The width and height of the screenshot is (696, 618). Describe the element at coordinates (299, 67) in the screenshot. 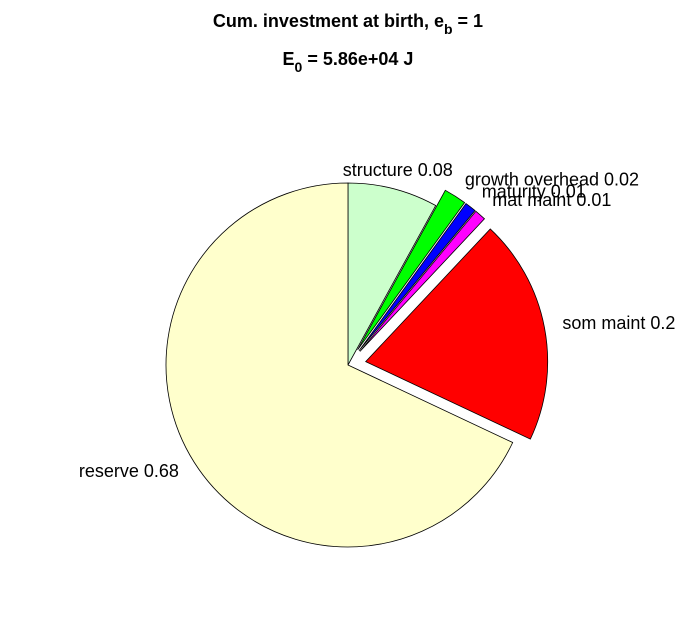

I see `chart-subtitle-part: 0` at that location.